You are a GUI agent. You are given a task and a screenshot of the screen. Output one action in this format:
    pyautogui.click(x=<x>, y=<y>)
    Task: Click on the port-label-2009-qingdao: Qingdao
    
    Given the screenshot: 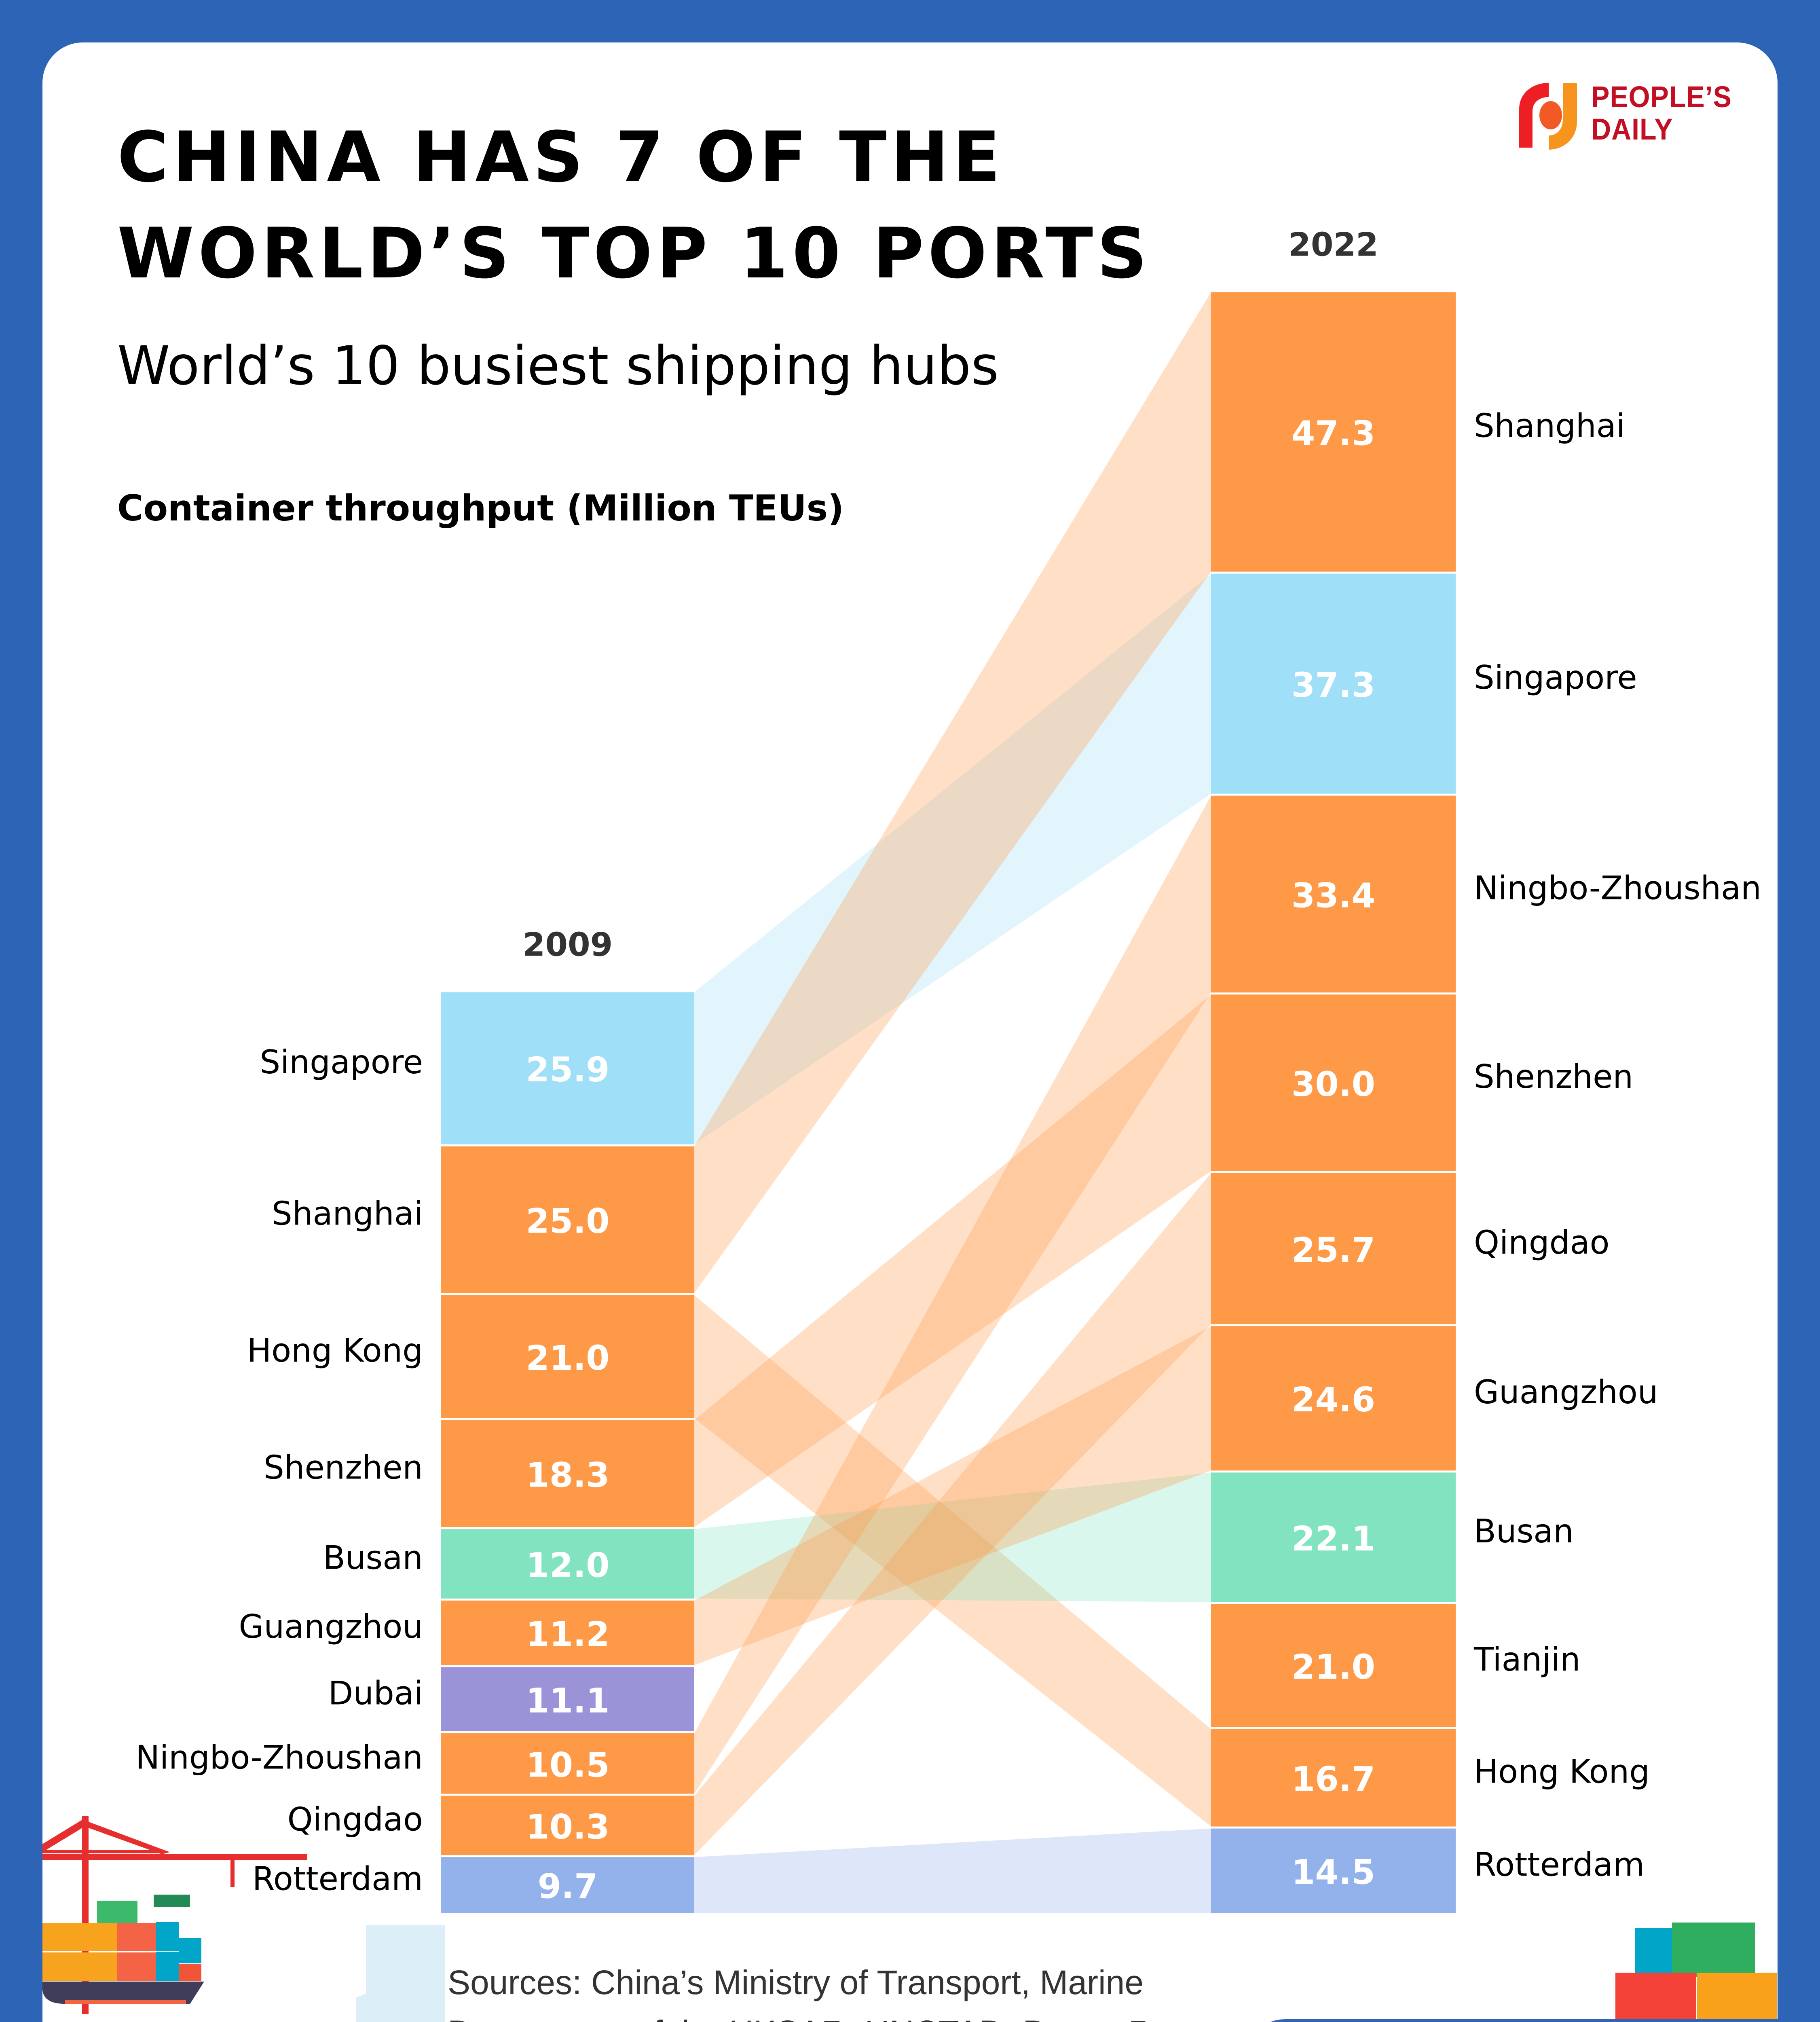 What is the action you would take?
    pyautogui.click(x=355, y=1819)
    